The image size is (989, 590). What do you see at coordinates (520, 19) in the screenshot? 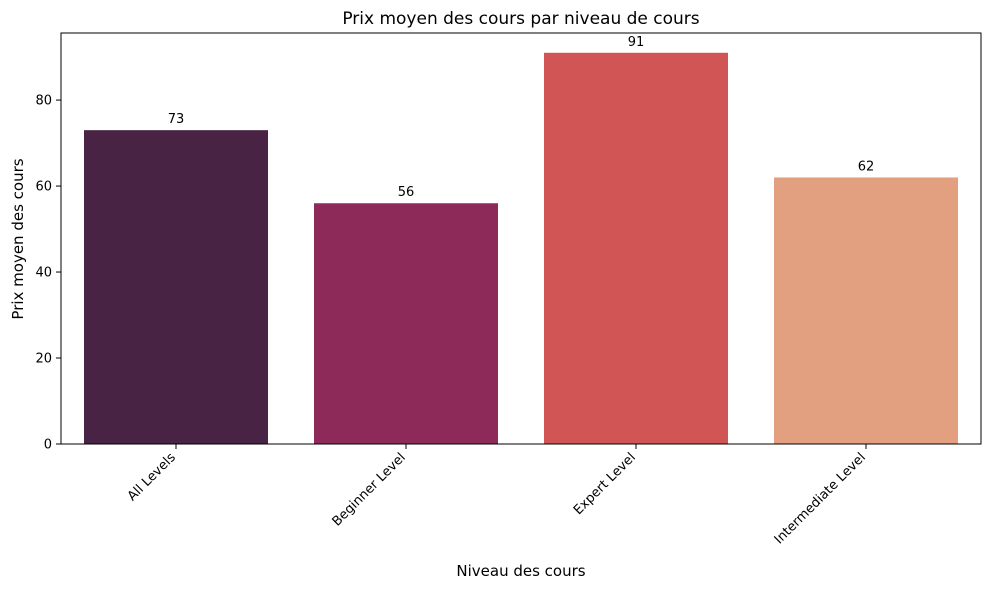
I see `chart-title: Prix moyen des cours par niveau de cours` at bounding box center [520, 19].